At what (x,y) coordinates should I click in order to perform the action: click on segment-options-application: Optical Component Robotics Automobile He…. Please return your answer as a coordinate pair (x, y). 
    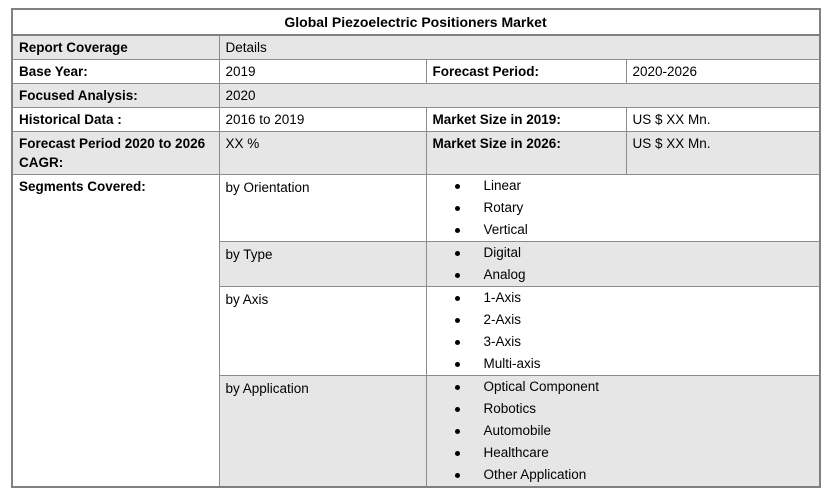
    Looking at the image, I should click on (623, 431).